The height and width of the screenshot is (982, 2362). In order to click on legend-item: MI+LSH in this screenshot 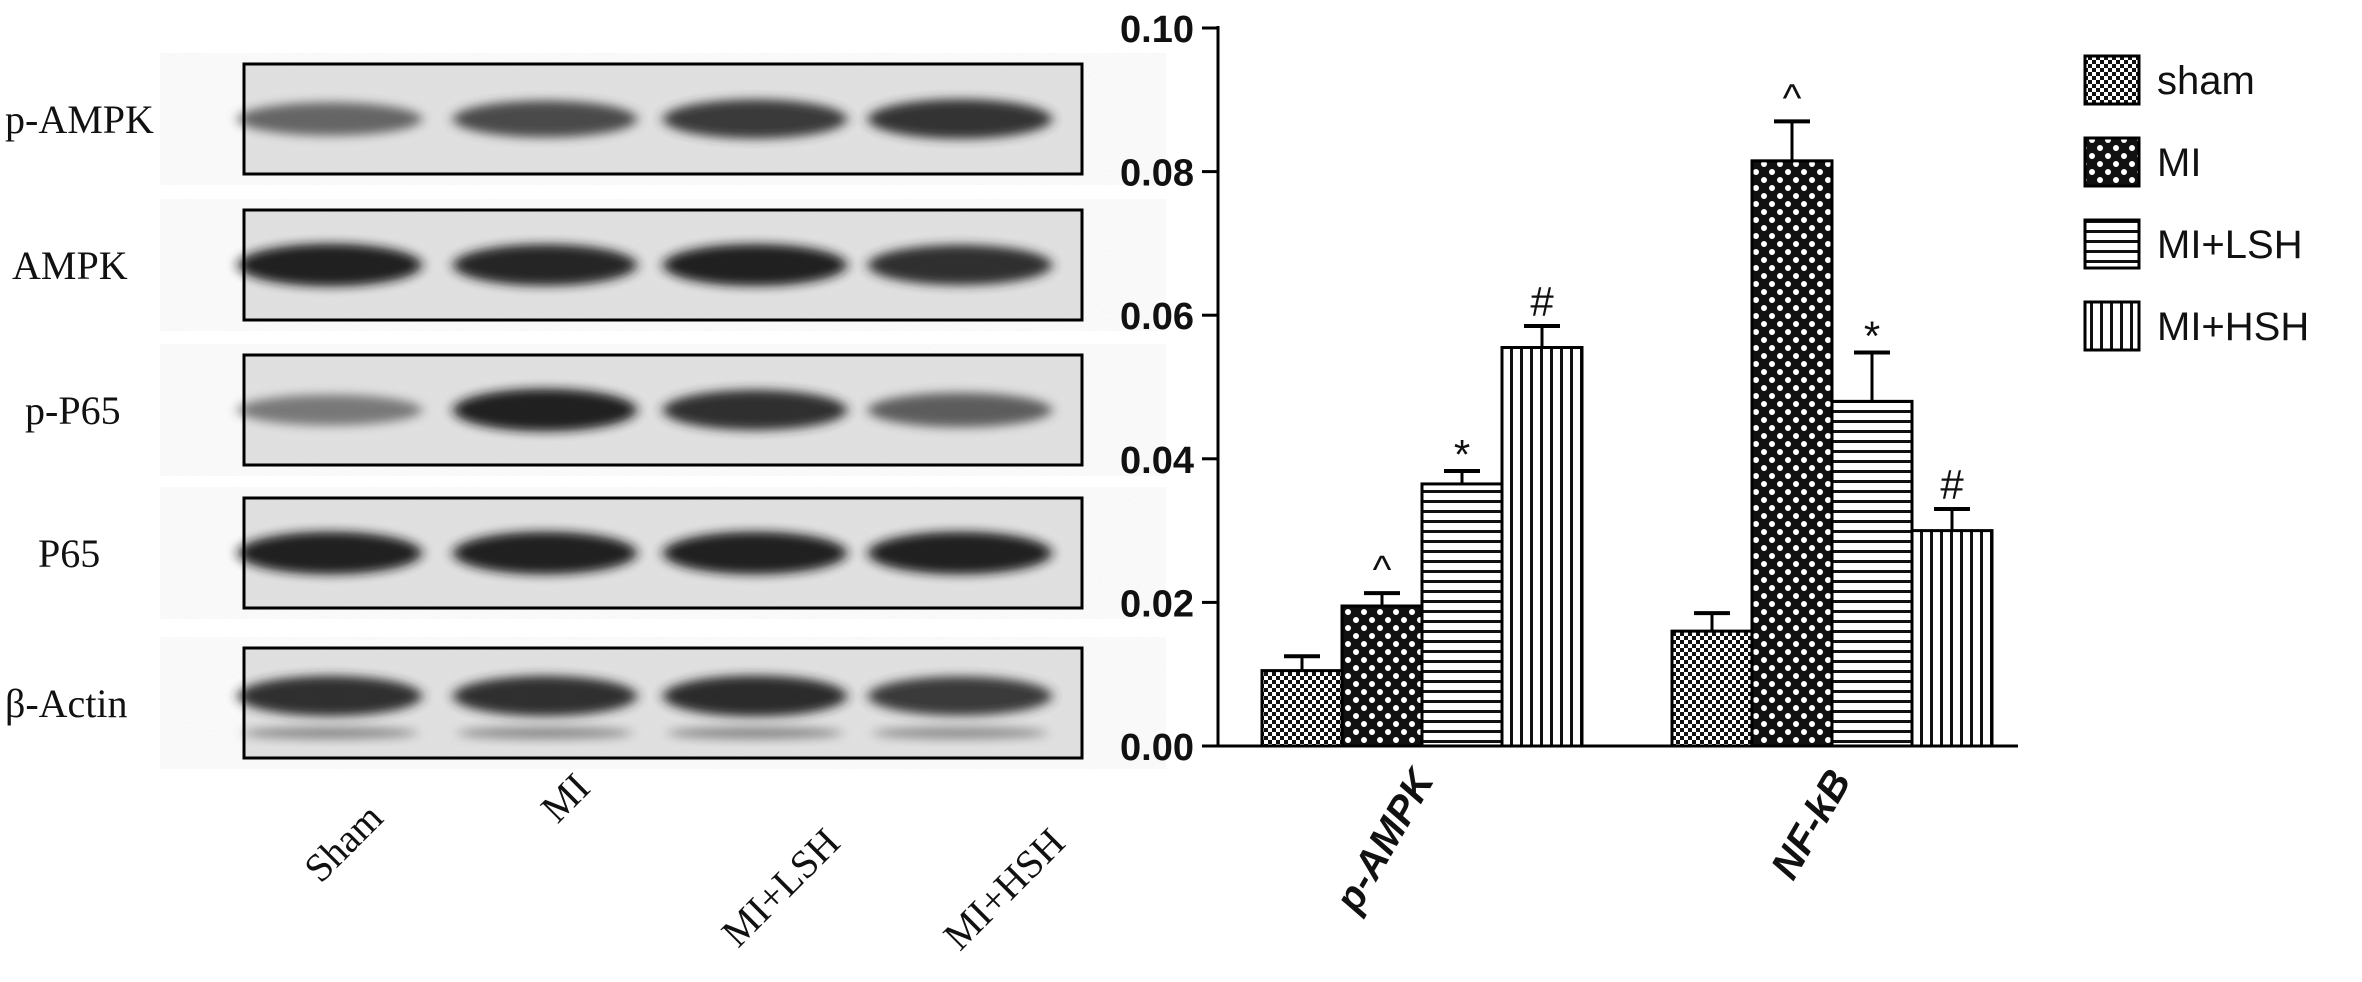, I will do `click(2193, 244)`.